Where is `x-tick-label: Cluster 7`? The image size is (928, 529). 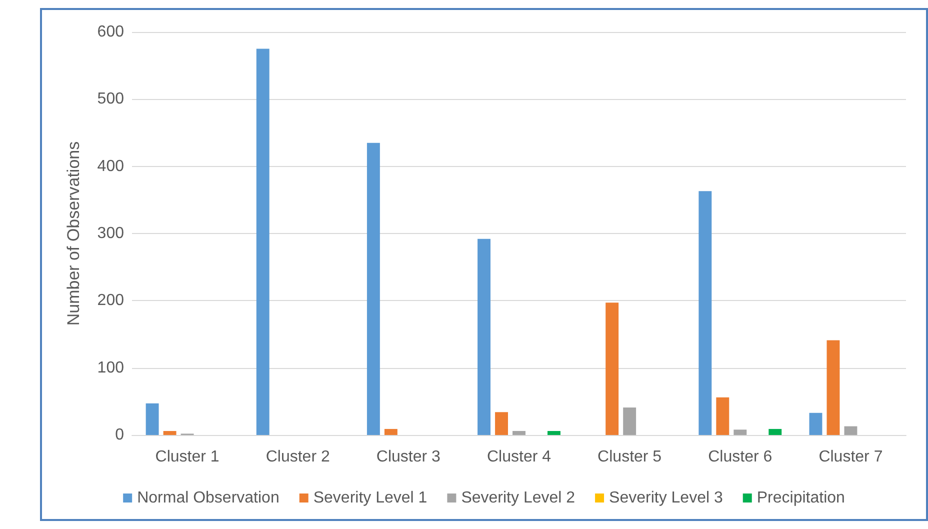 x-tick-label: Cluster 7 is located at coordinates (850, 457).